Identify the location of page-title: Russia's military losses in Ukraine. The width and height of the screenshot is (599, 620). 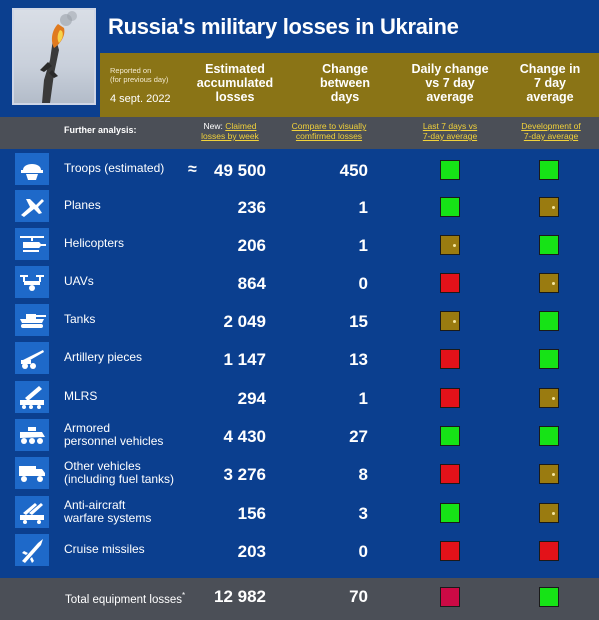
(283, 26).